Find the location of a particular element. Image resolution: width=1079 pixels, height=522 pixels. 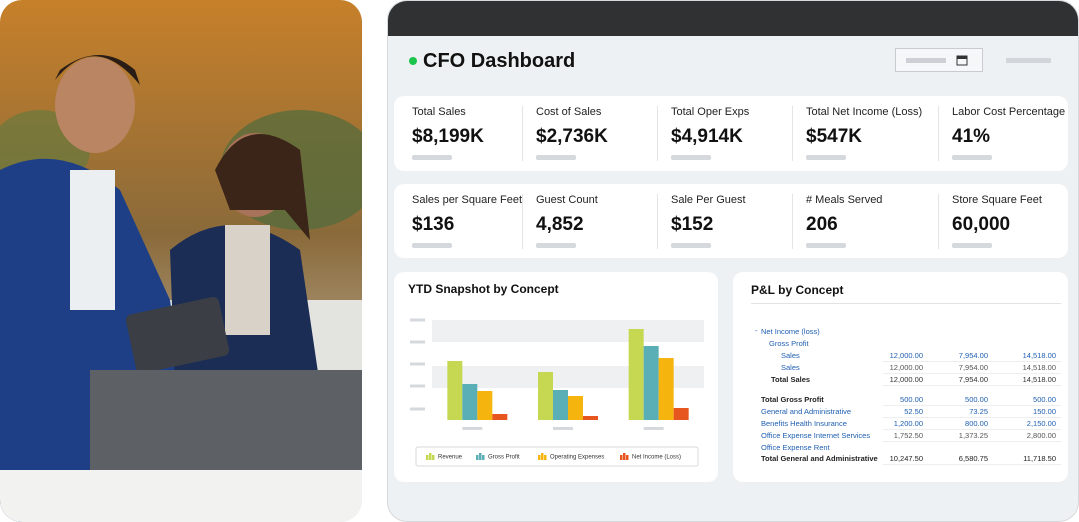

kpi-value: $2,736K is located at coordinates (572, 136).